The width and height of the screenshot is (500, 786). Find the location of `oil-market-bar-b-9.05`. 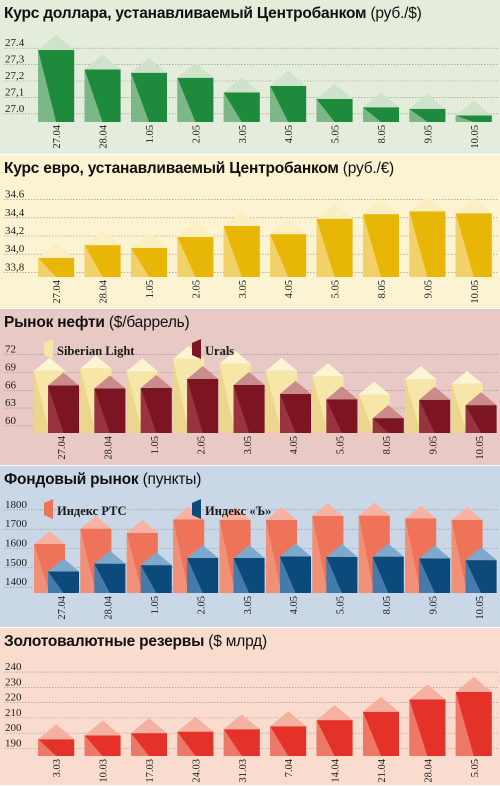

oil-market-bar-b-9.05 is located at coordinates (435, 409).